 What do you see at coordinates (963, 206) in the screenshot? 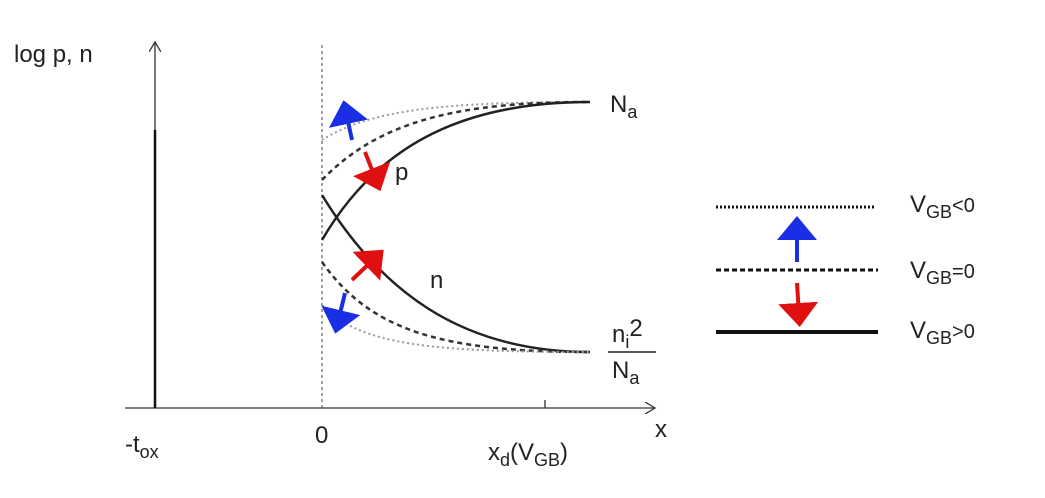
I see `text: <0` at bounding box center [963, 206].